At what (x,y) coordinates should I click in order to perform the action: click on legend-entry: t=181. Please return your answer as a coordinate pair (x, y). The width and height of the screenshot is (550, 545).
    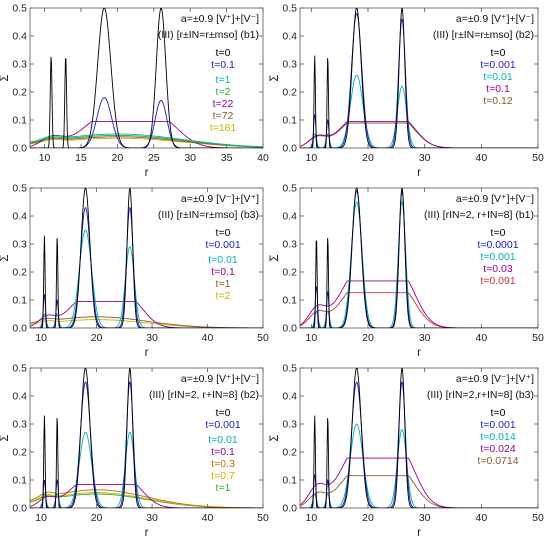
    Looking at the image, I should click on (223, 128).